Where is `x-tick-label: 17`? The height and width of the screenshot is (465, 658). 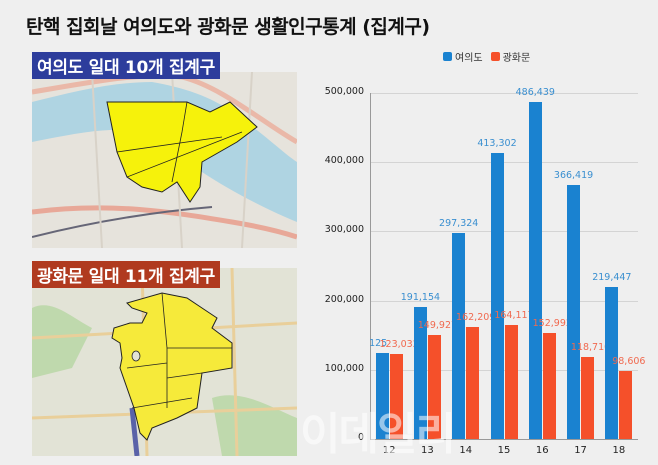 x-tick-label: 17 is located at coordinates (580, 450).